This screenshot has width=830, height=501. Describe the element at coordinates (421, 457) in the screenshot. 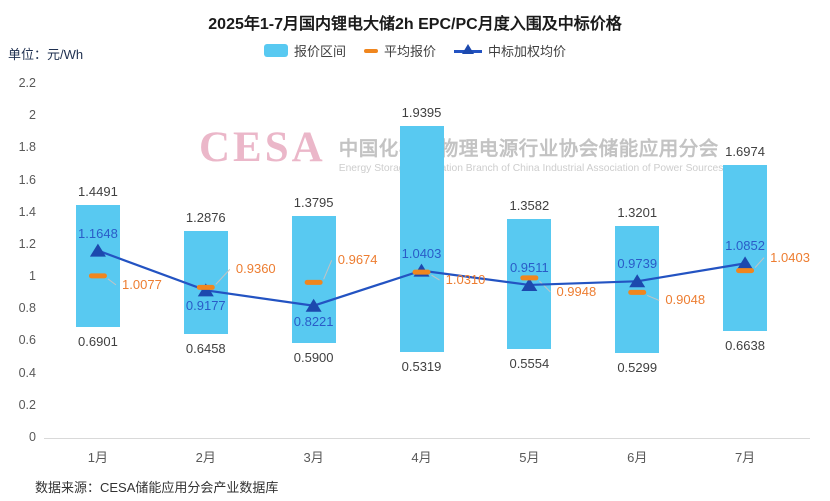

I see `x-axis-tick-label: 4月` at that location.